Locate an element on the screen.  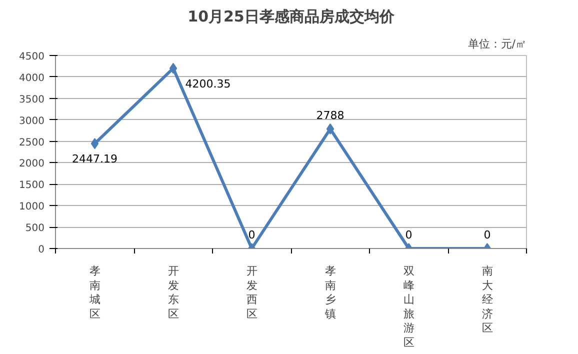
x-tick-label: 开发东区 is located at coordinates (173, 292).